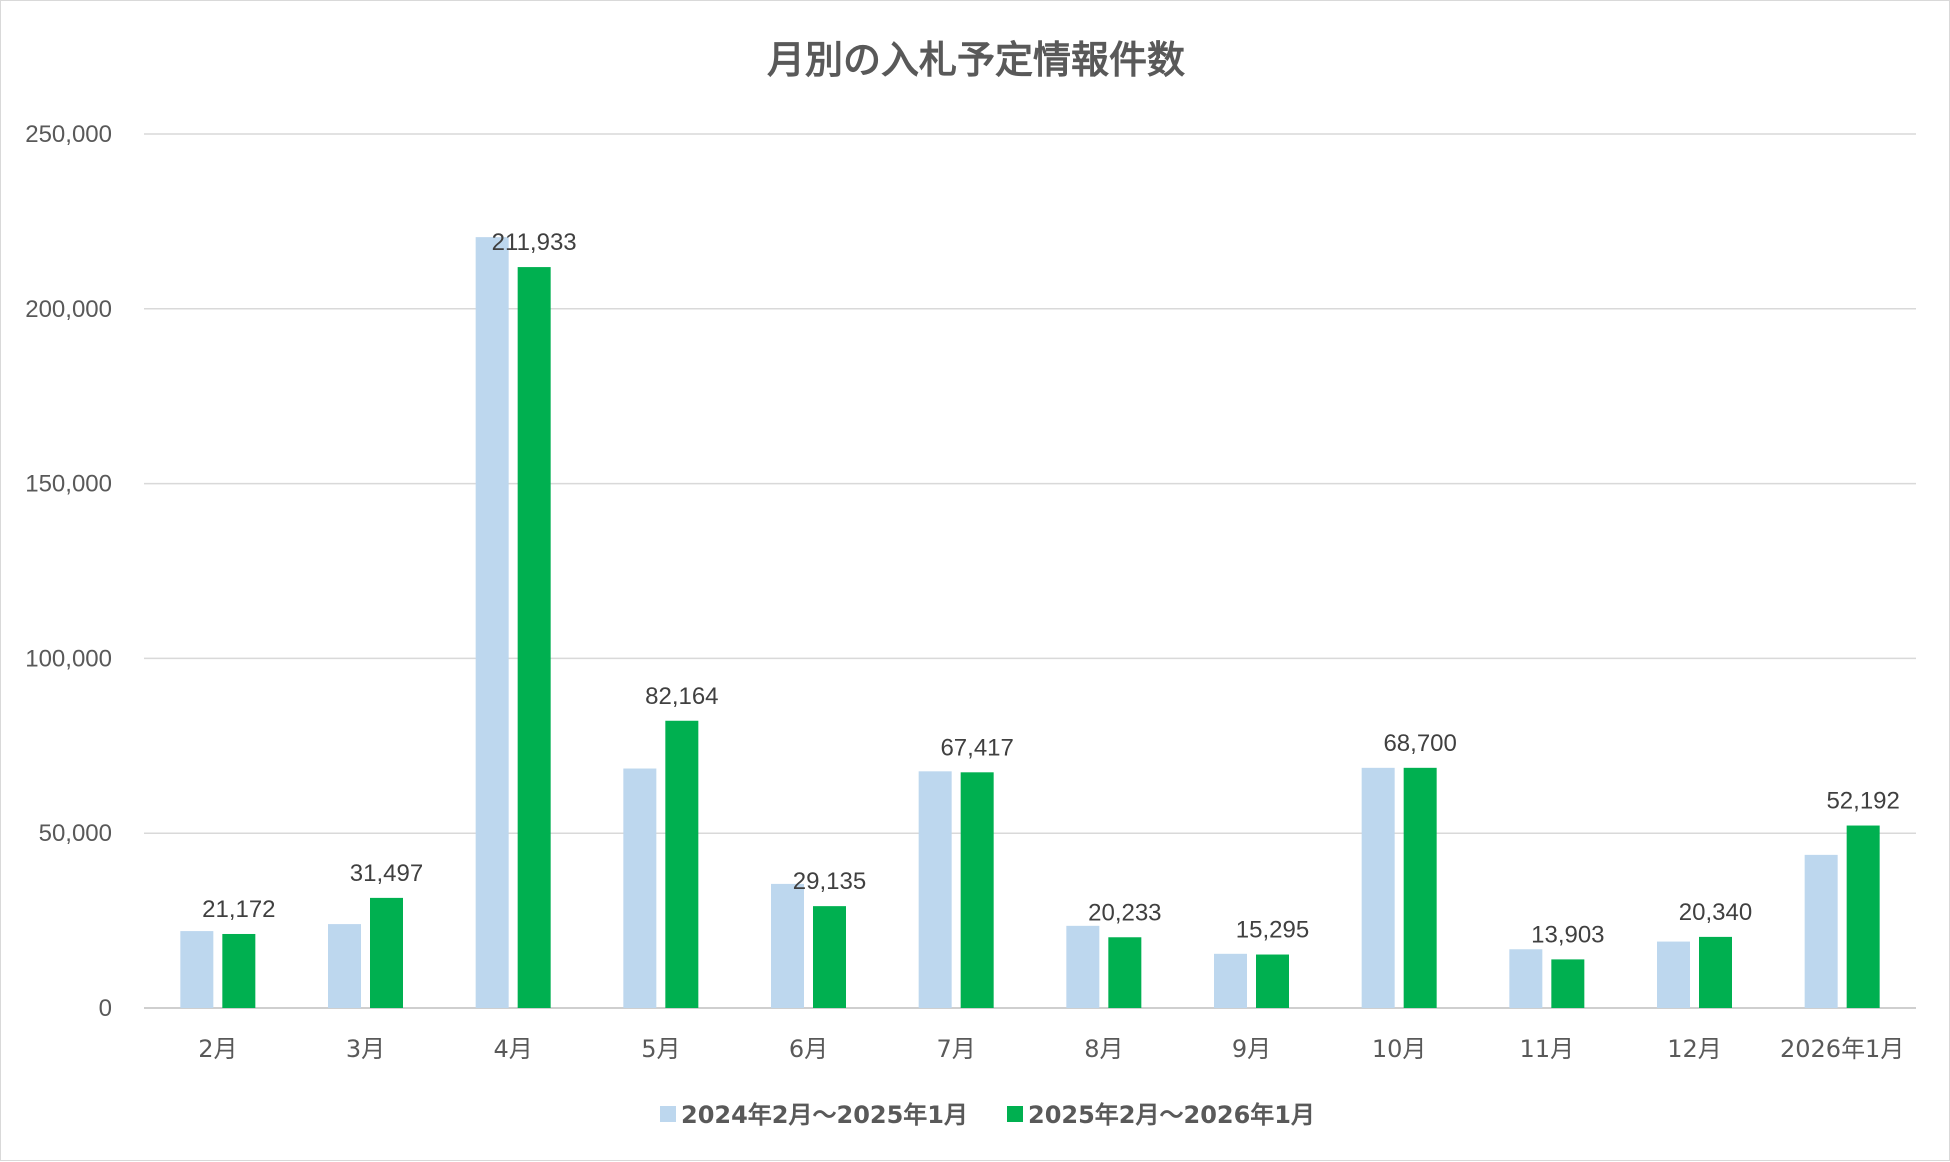  I want to click on y-tick-label: 50,000, so click(75, 833).